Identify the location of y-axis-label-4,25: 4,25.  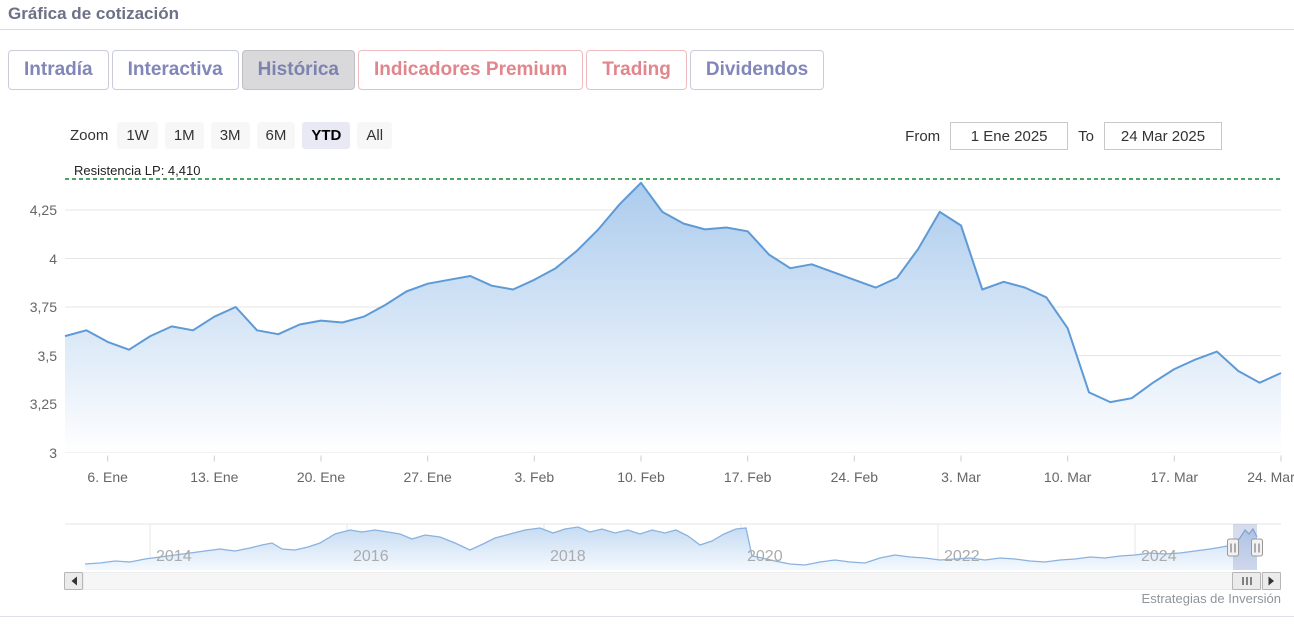
(43, 210).